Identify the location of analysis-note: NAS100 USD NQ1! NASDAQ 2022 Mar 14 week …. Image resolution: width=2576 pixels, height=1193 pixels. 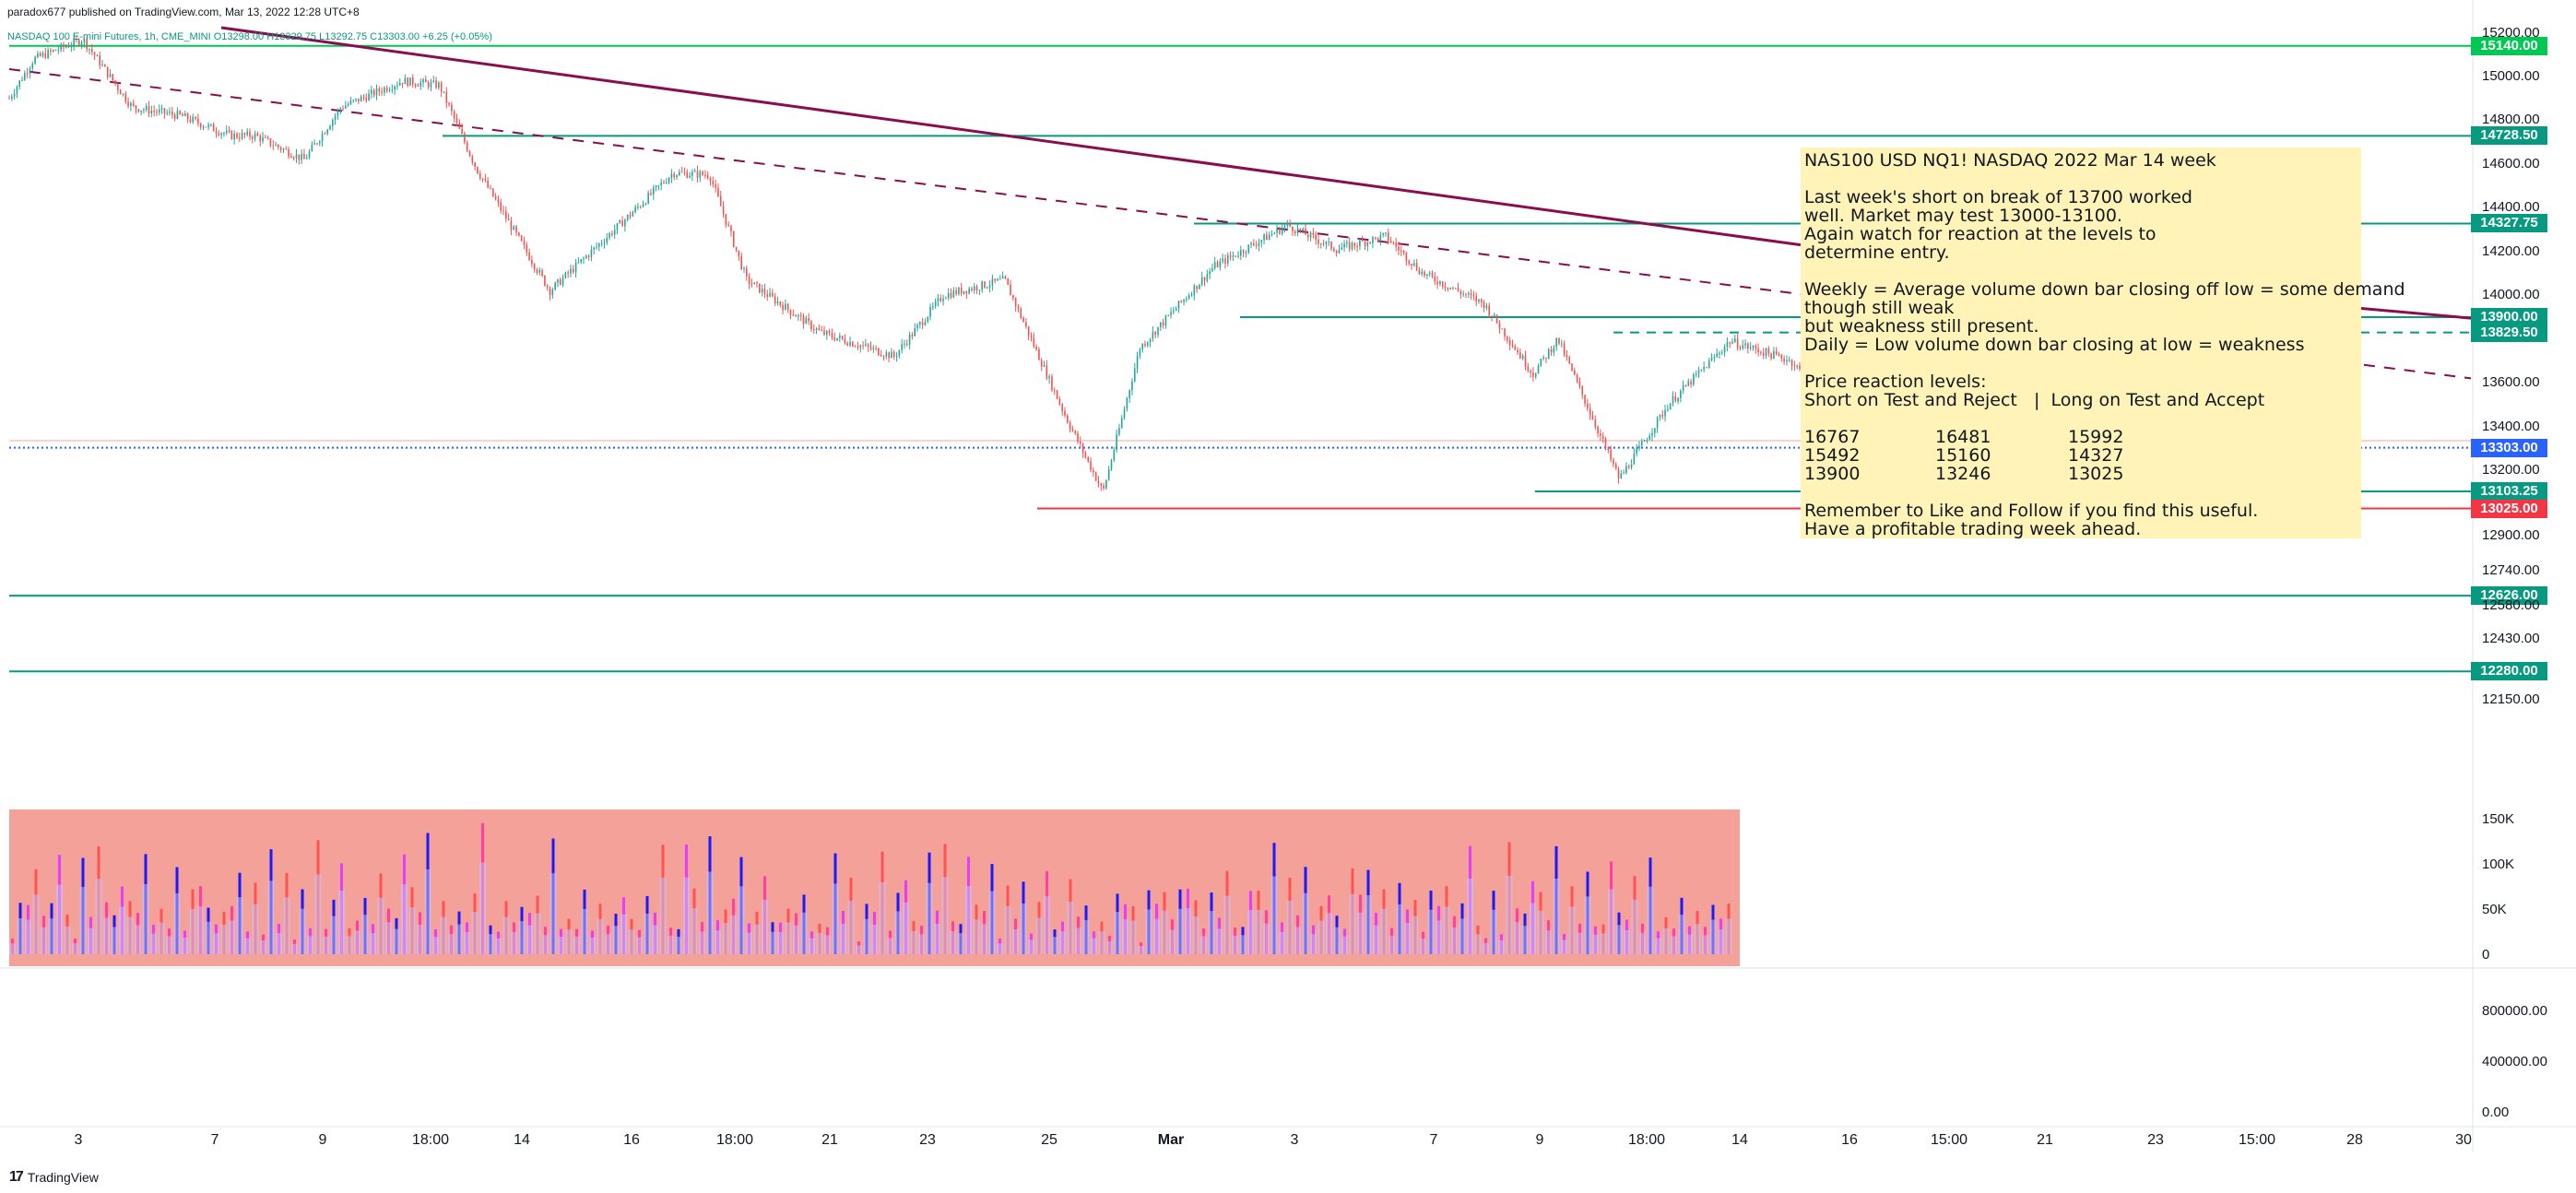
(2103, 343).